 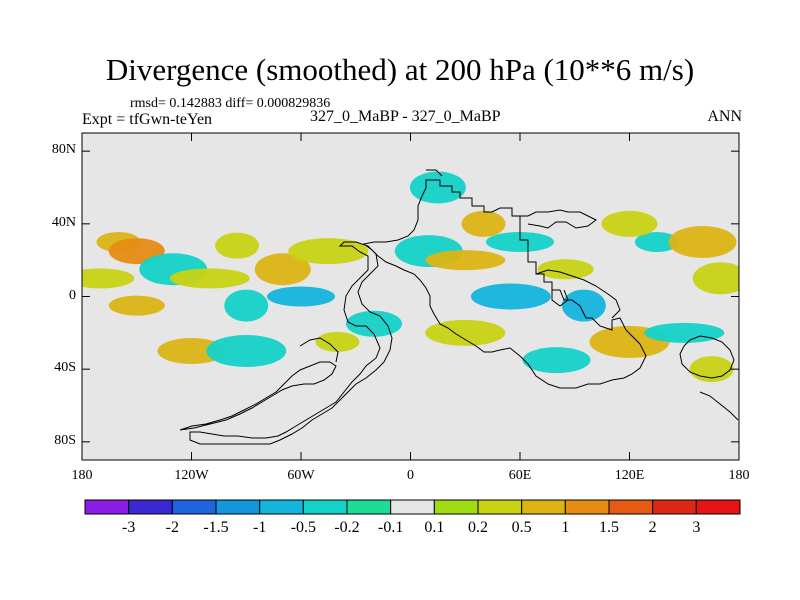 What do you see at coordinates (347, 527) in the screenshot?
I see `colorbar-label: -0.2` at bounding box center [347, 527].